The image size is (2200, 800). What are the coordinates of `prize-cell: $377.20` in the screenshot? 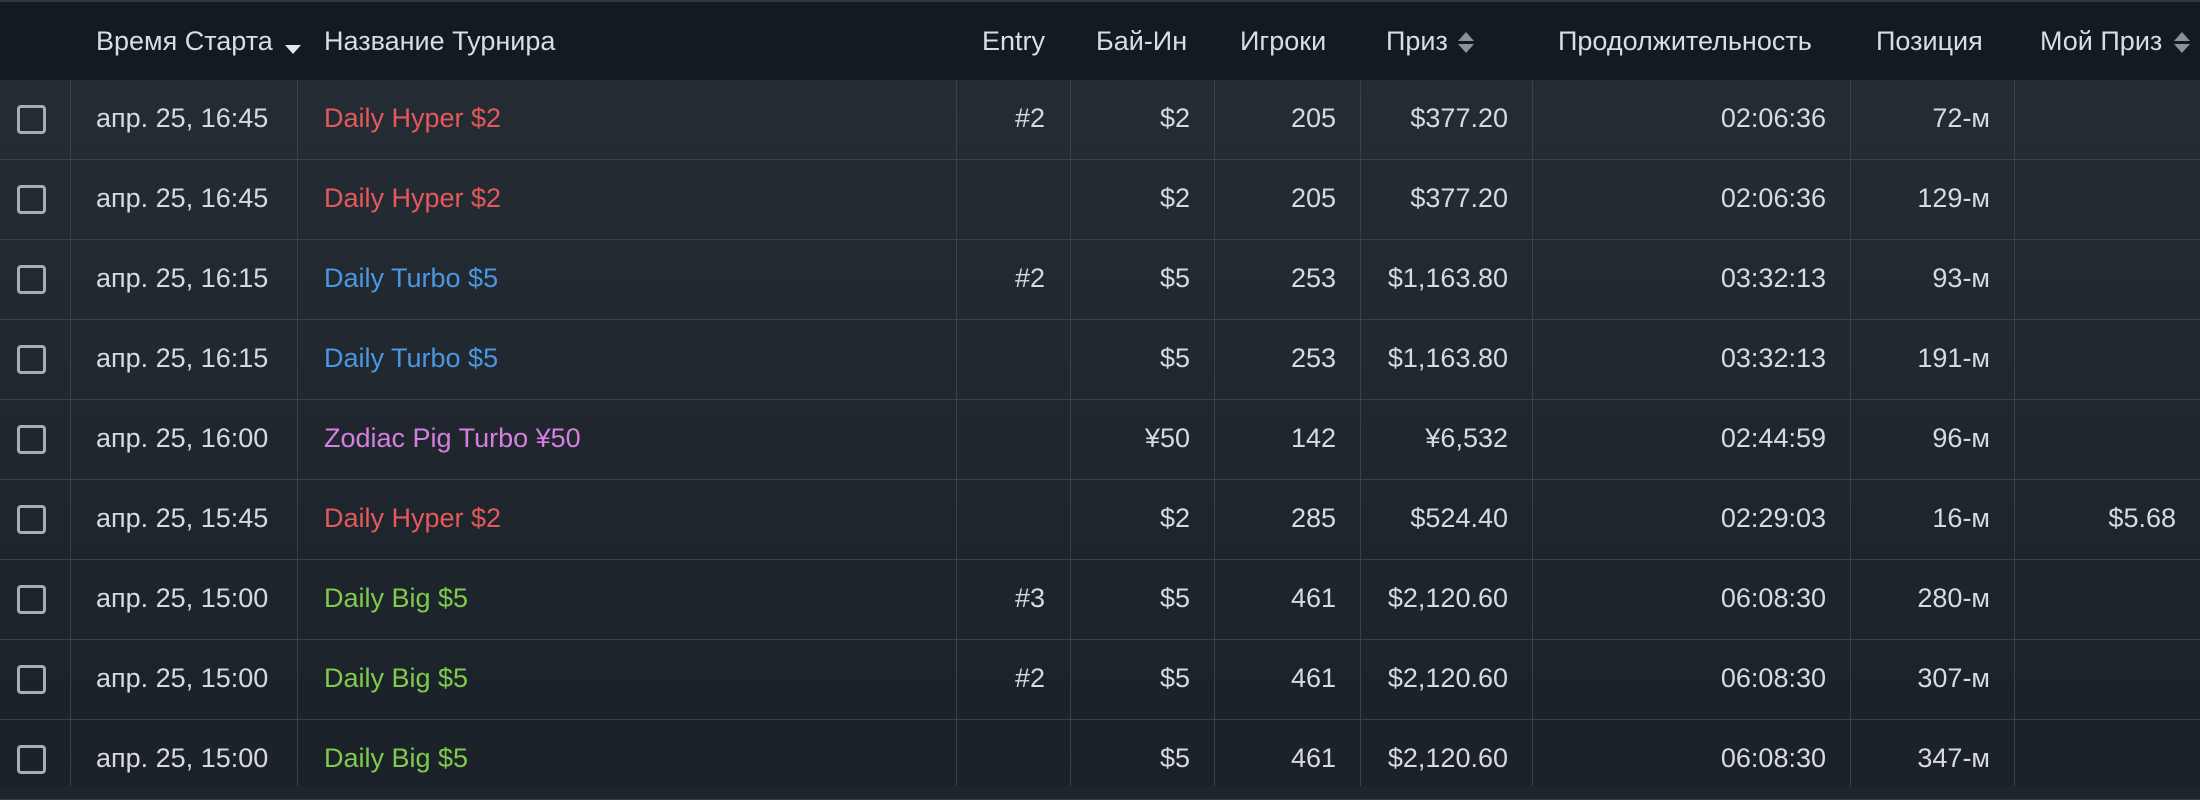 It's located at (1459, 118).